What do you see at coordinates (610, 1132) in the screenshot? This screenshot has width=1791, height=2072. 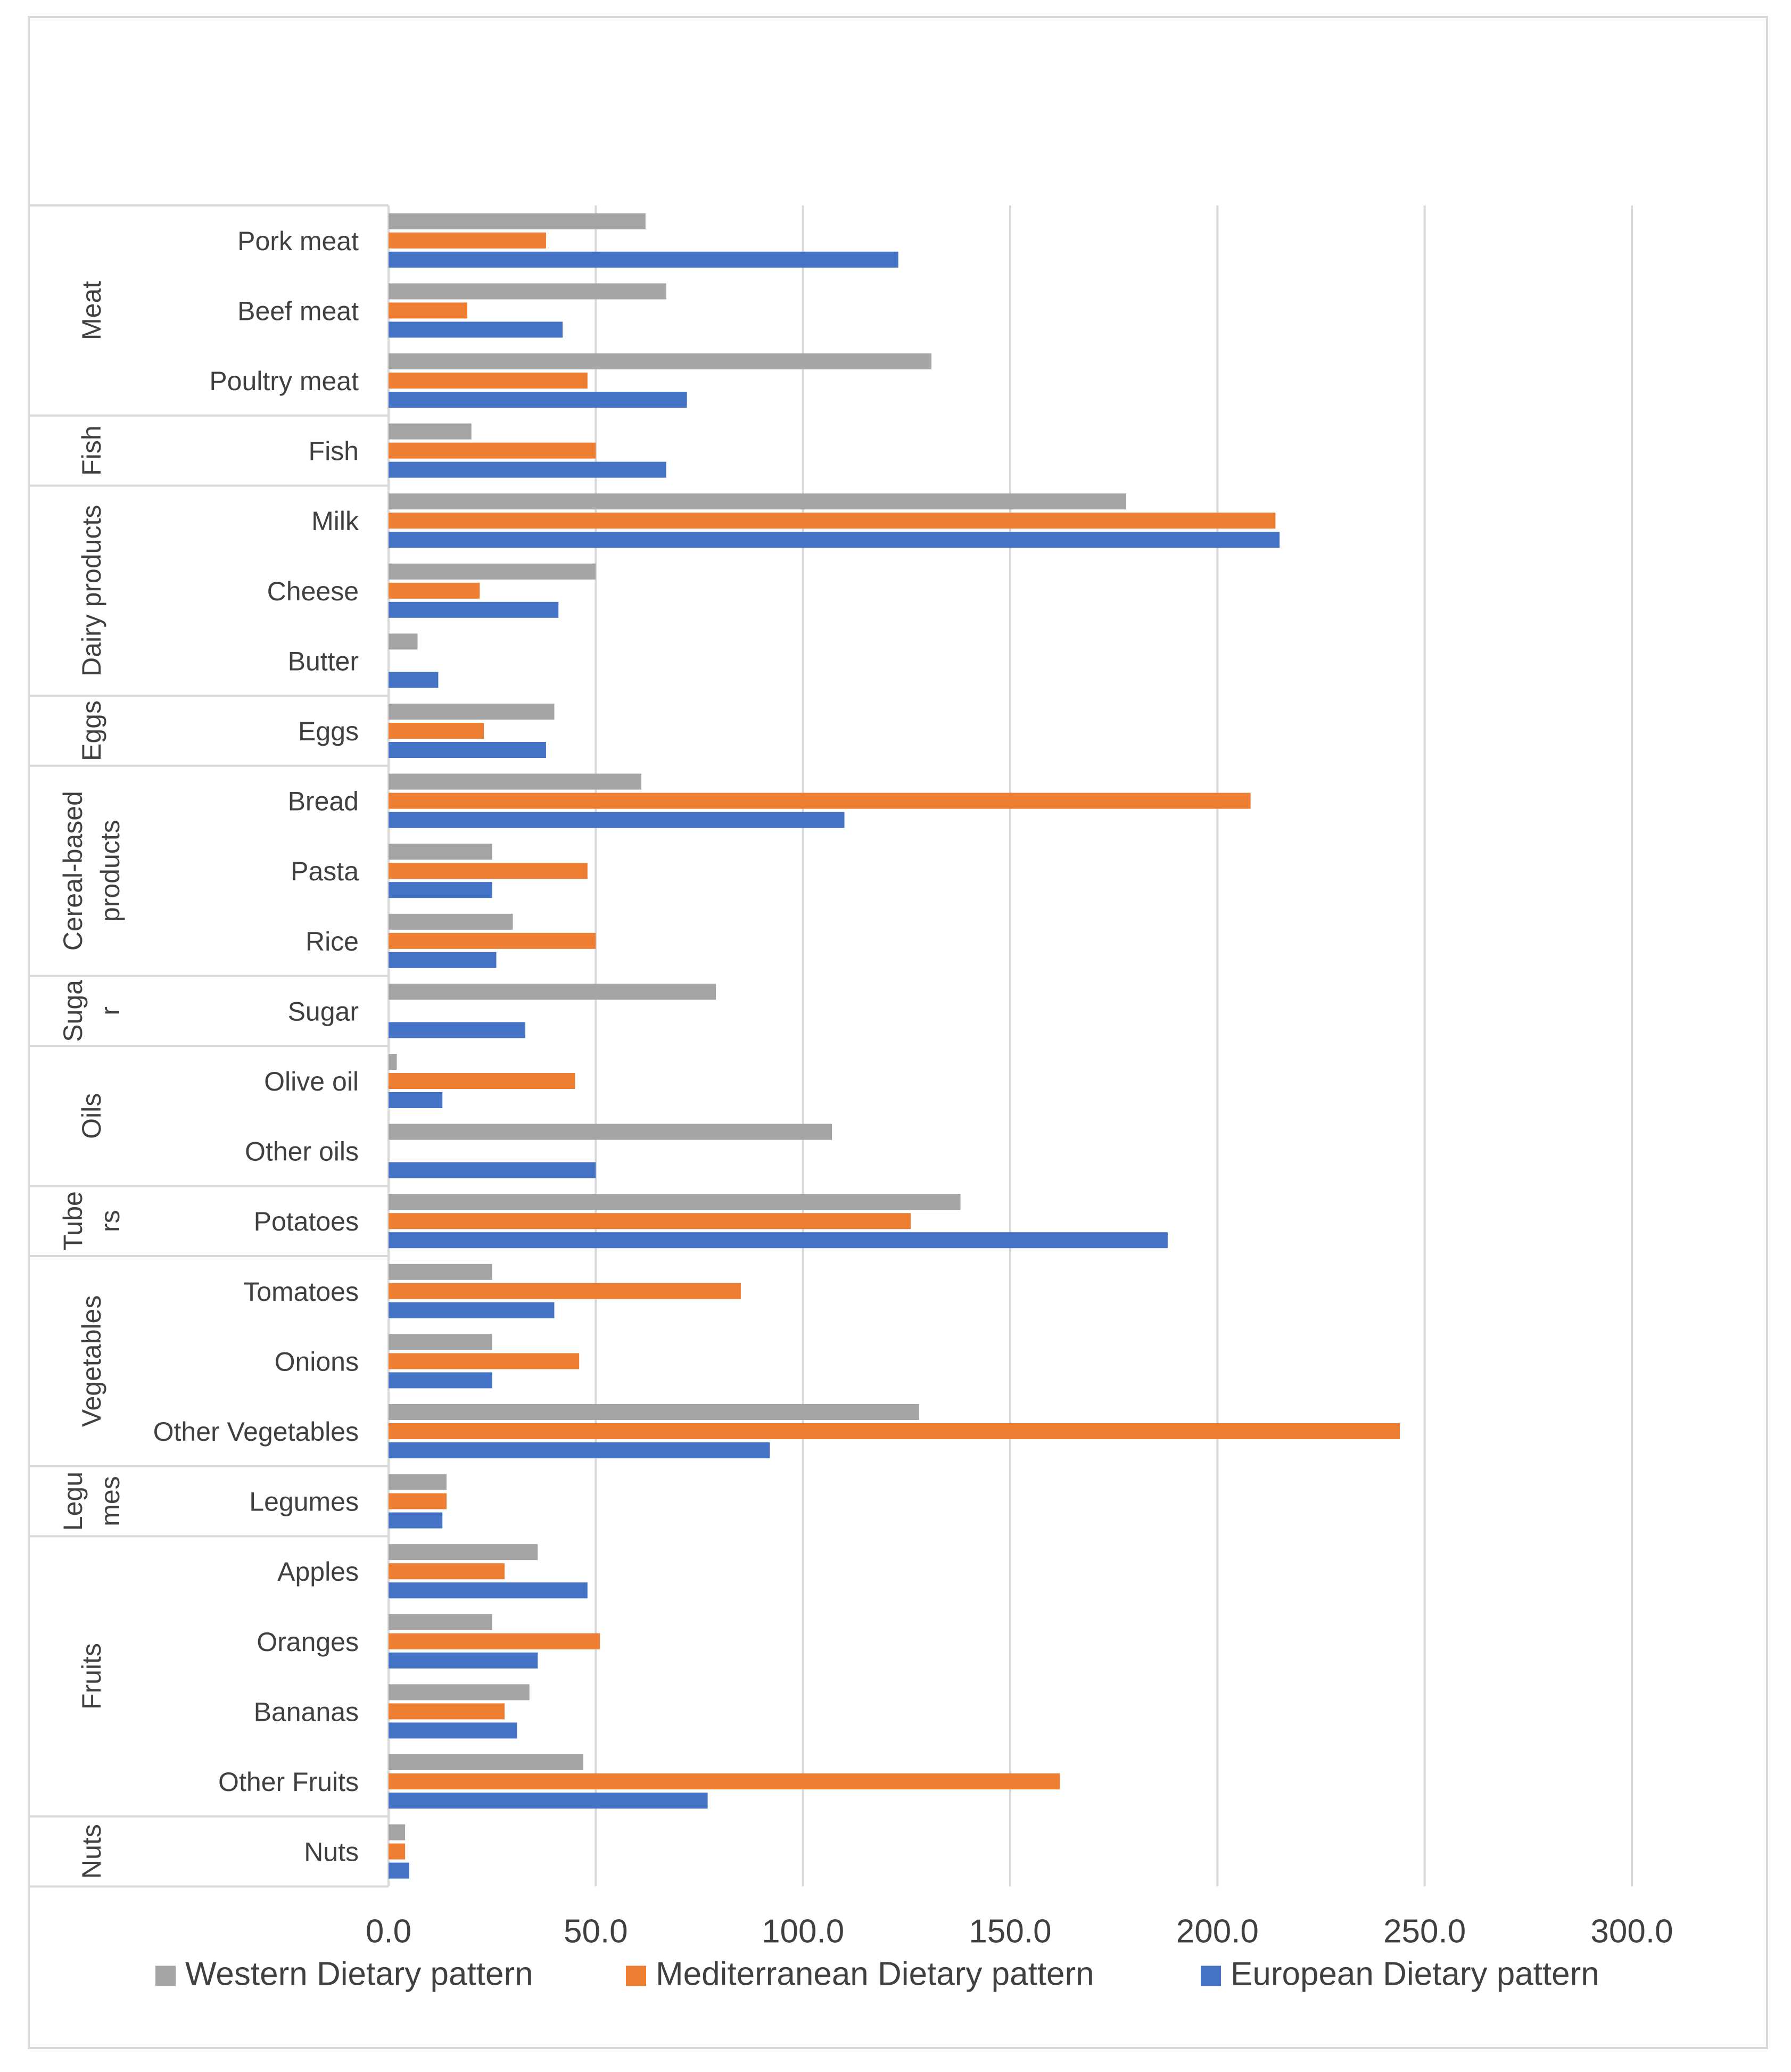 I see `bar-western-dietary-pattern-other-oils` at bounding box center [610, 1132].